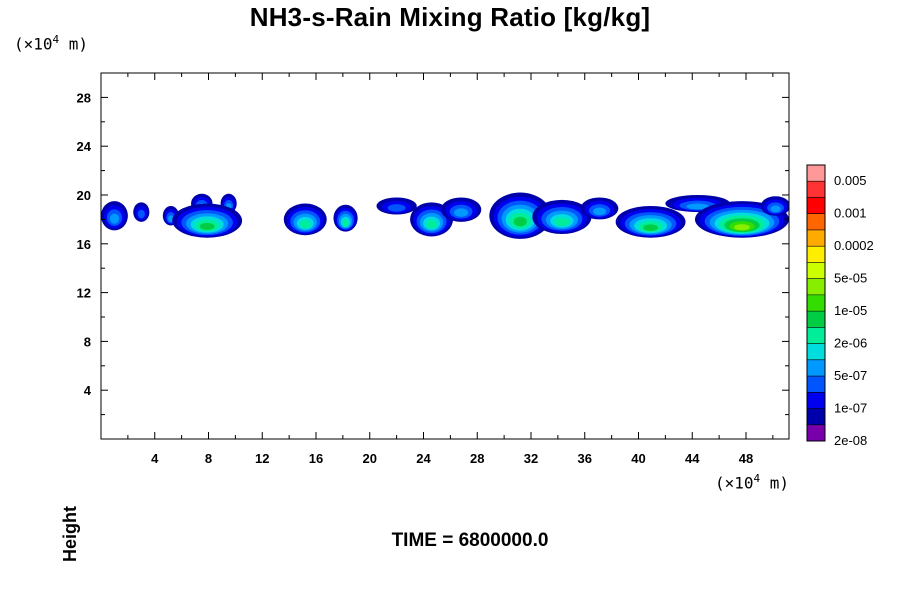 The height and width of the screenshot is (600, 900). Describe the element at coordinates (87, 341) in the screenshot. I see `y-tick-label: 8` at that location.